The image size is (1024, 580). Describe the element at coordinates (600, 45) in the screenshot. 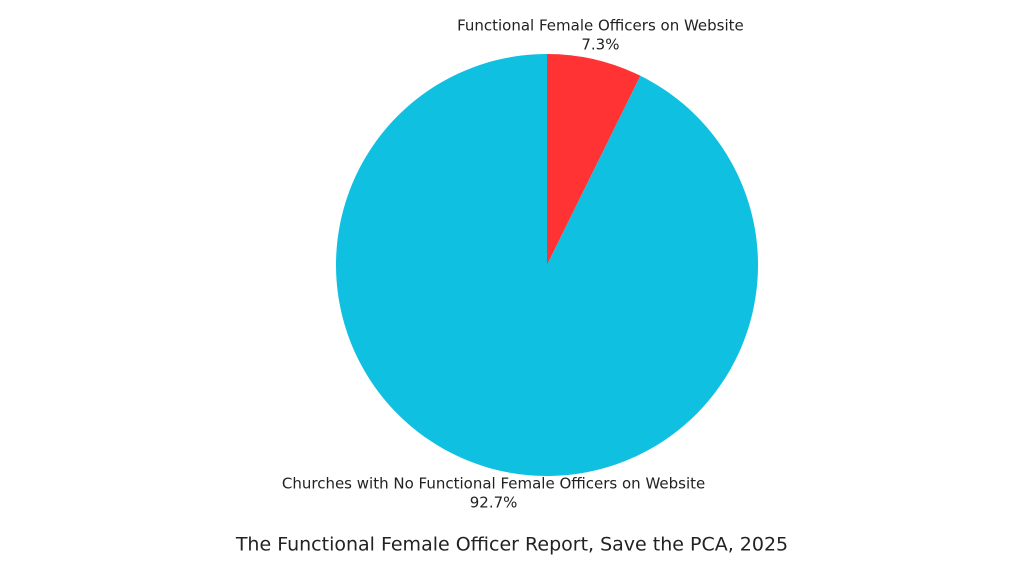

I see `slice-value-label: 7.3%` at that location.